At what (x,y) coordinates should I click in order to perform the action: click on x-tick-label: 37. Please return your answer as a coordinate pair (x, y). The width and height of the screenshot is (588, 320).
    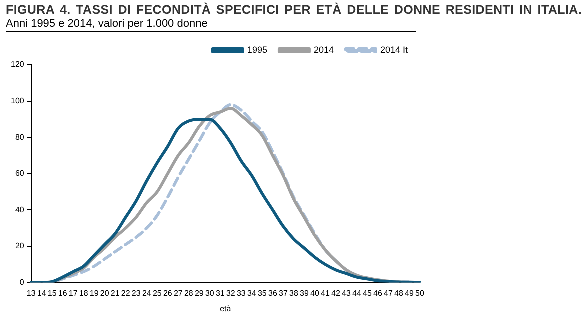
    Looking at the image, I should click on (283, 293).